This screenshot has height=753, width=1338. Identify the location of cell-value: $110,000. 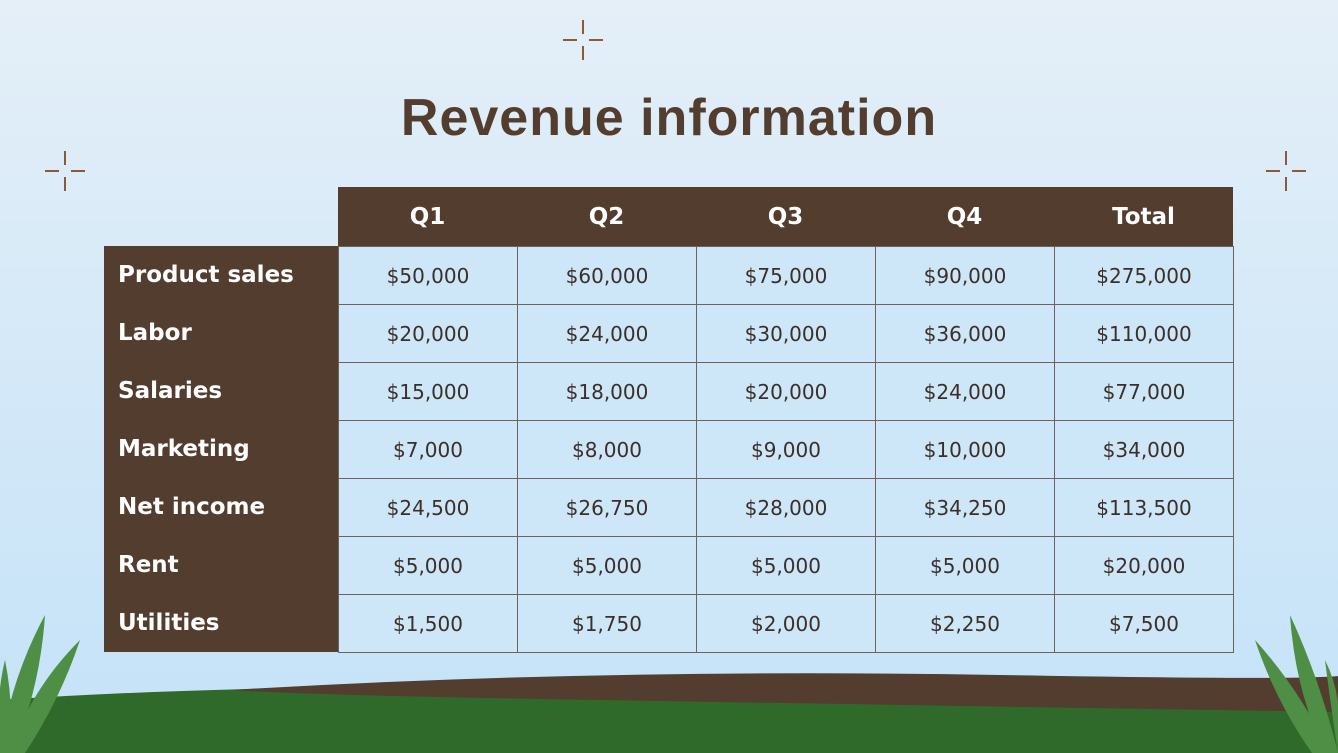
(1144, 333).